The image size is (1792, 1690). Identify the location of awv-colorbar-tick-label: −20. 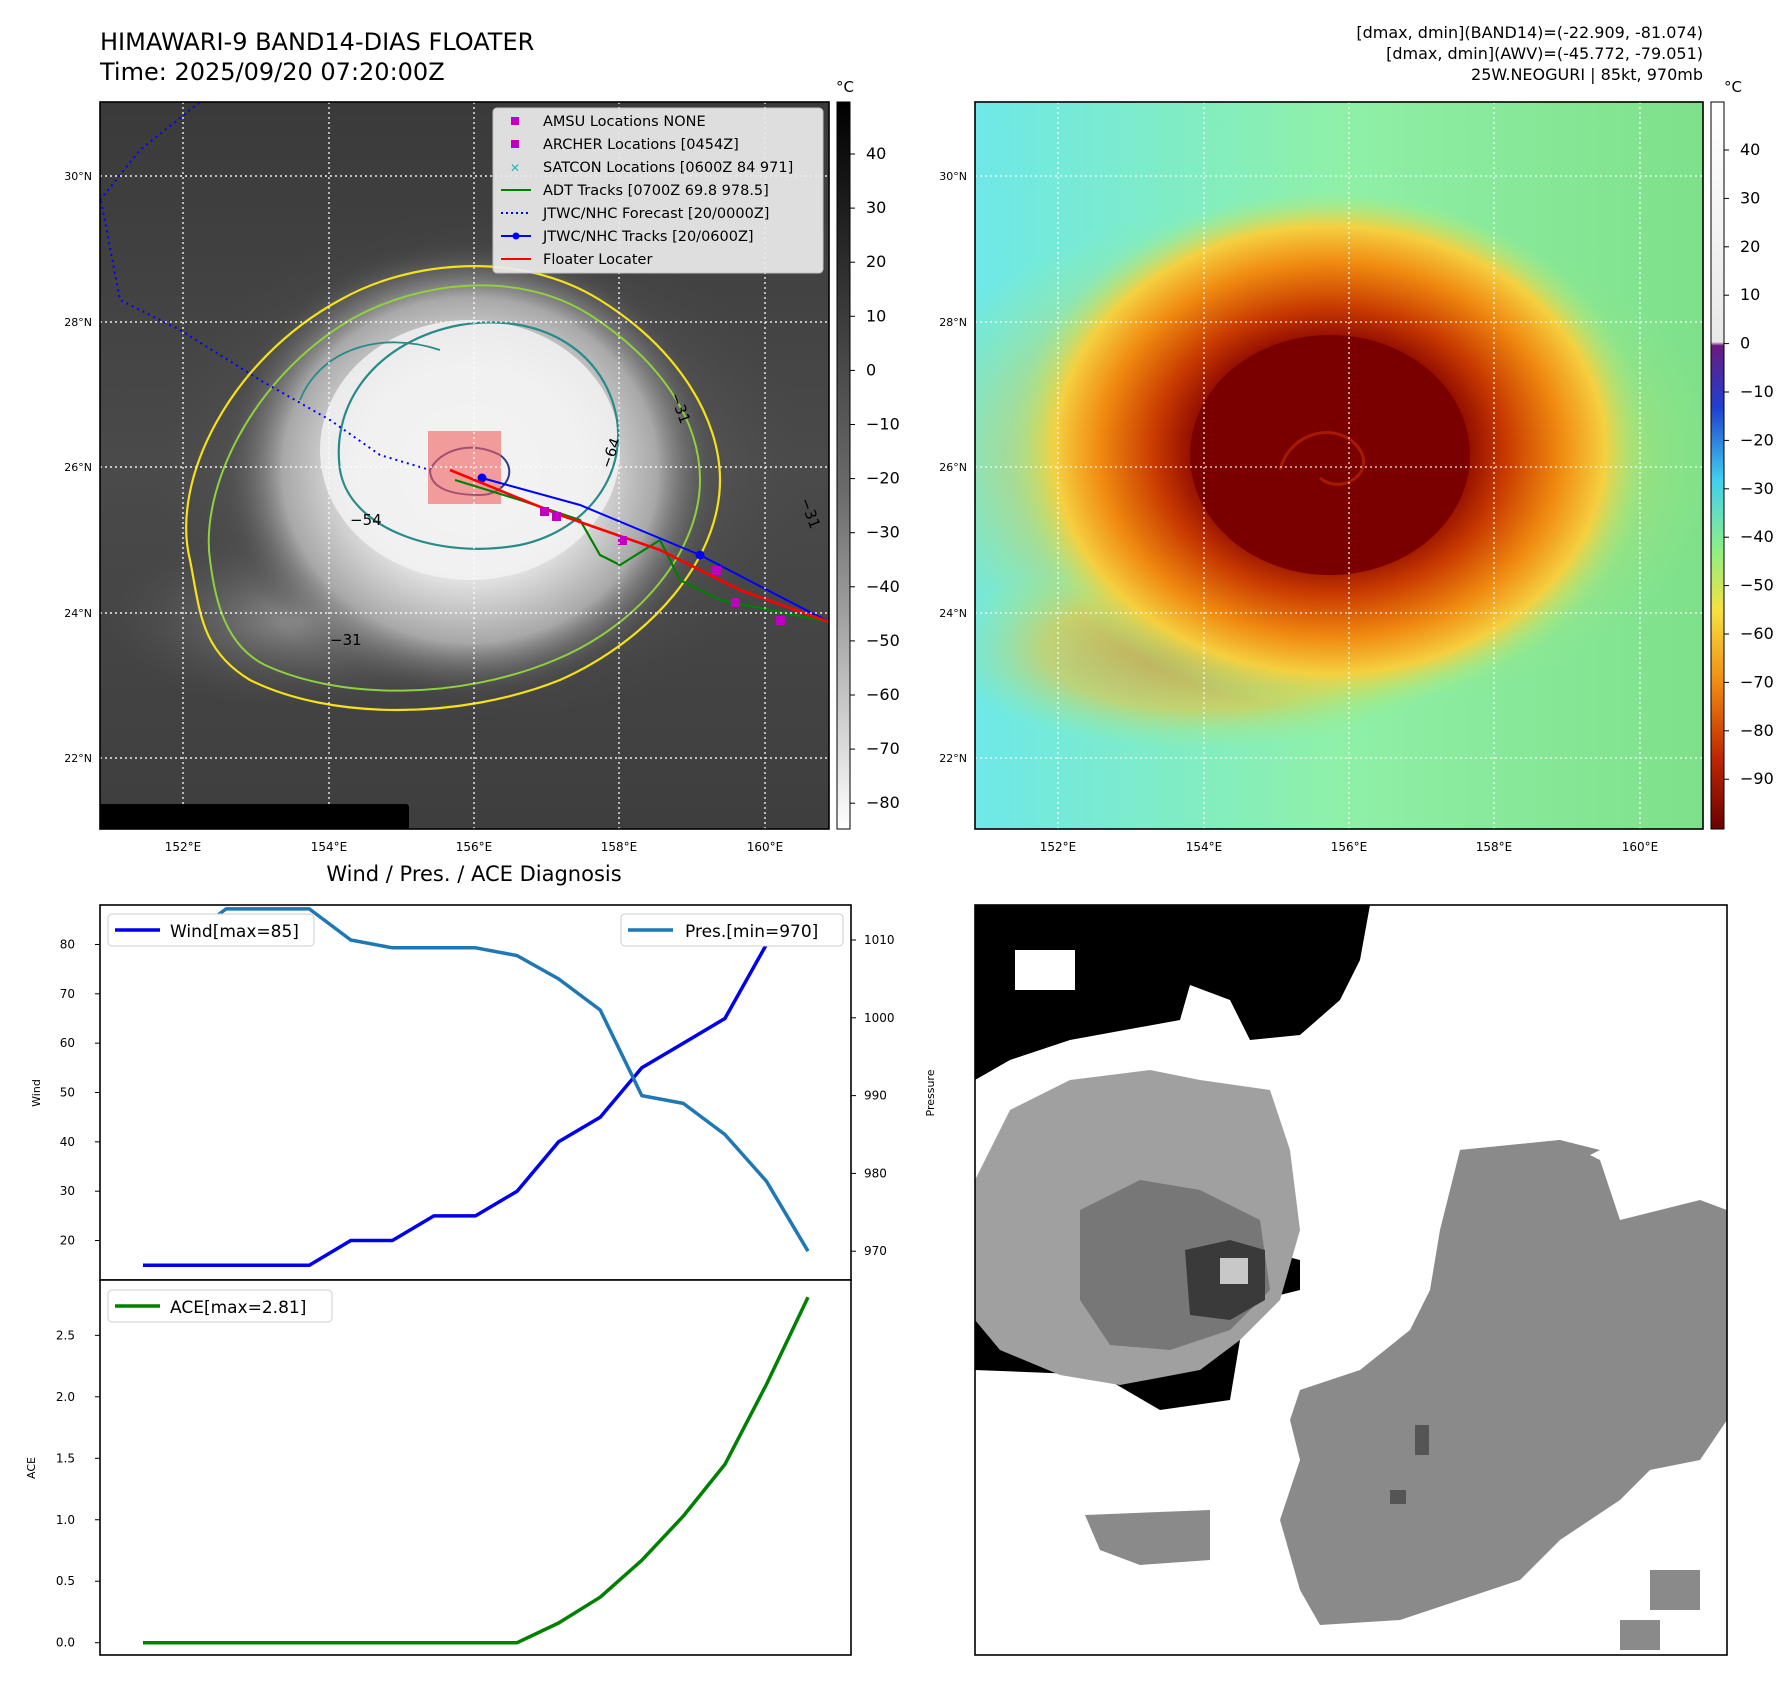
(1757, 439).